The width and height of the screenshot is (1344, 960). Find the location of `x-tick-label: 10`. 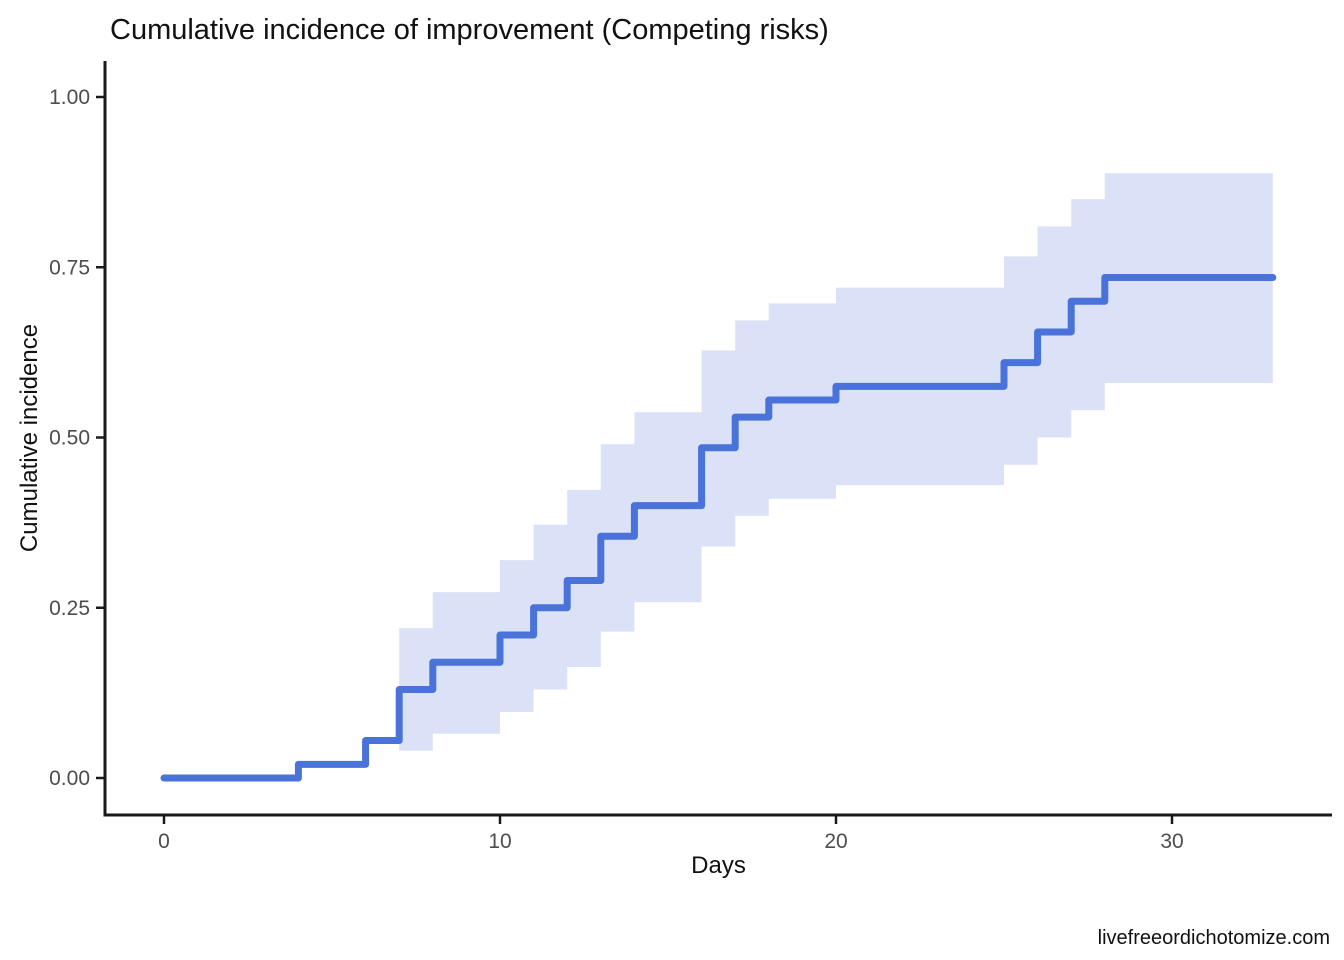

x-tick-label: 10 is located at coordinates (499, 841).